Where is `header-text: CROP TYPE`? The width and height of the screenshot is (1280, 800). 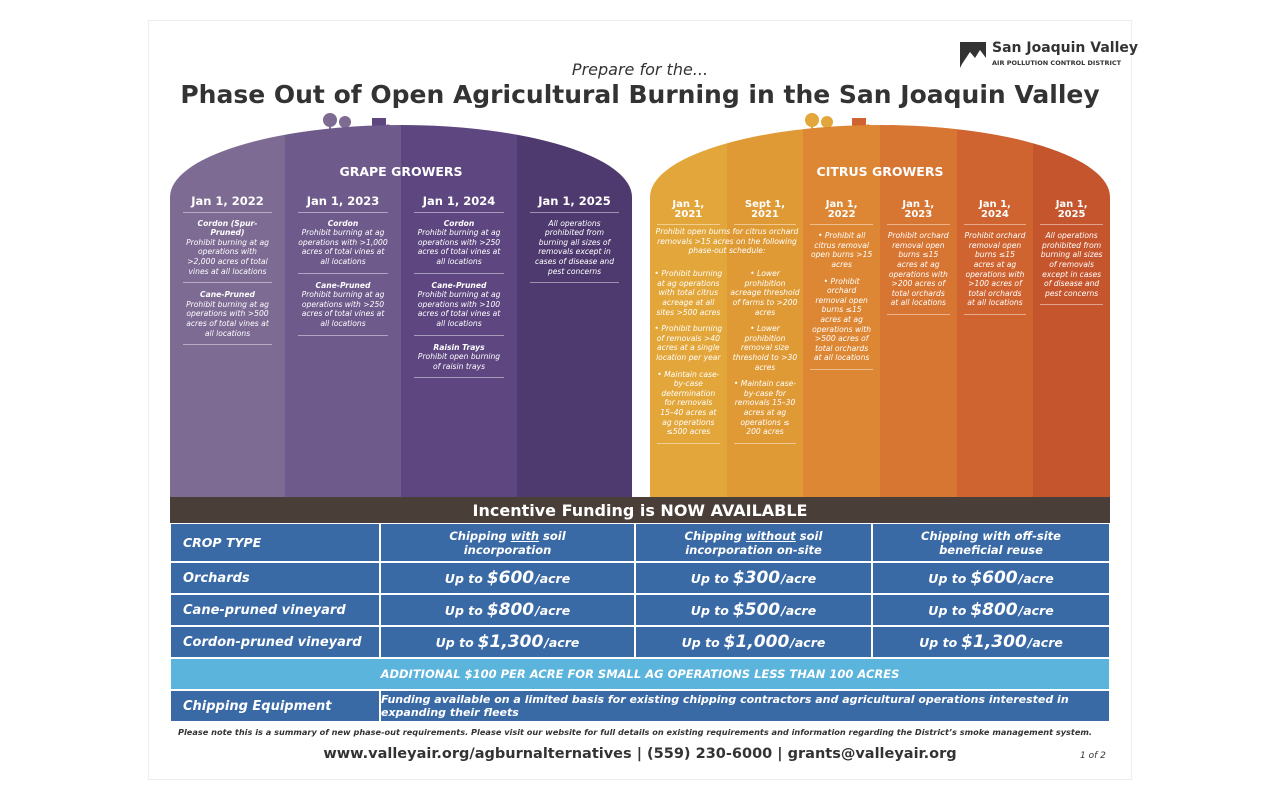
header-text: CROP TYPE is located at coordinates (222, 542).